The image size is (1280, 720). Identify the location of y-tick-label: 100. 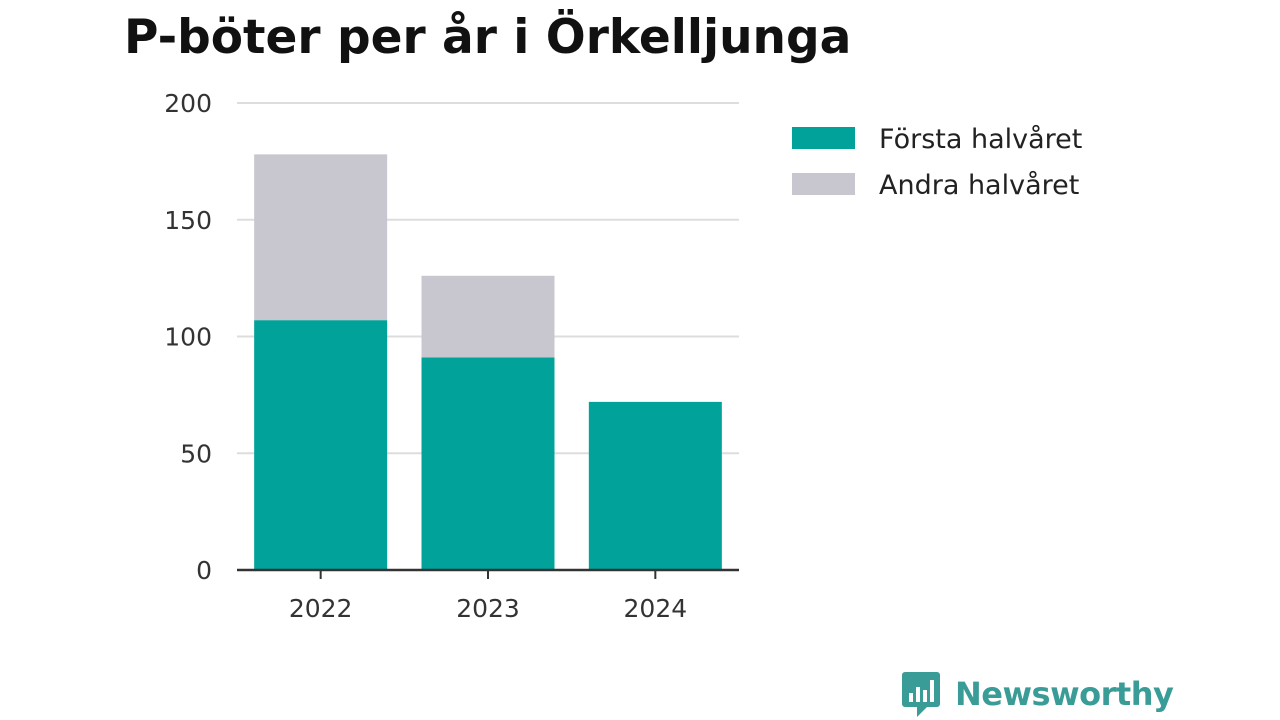
(188, 337).